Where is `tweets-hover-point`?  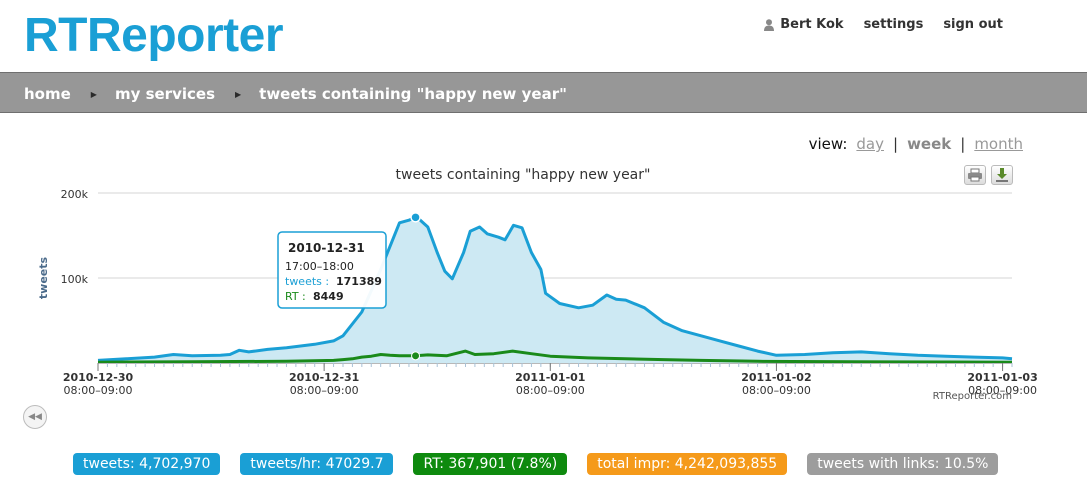
tweets-hover-point is located at coordinates (415, 217).